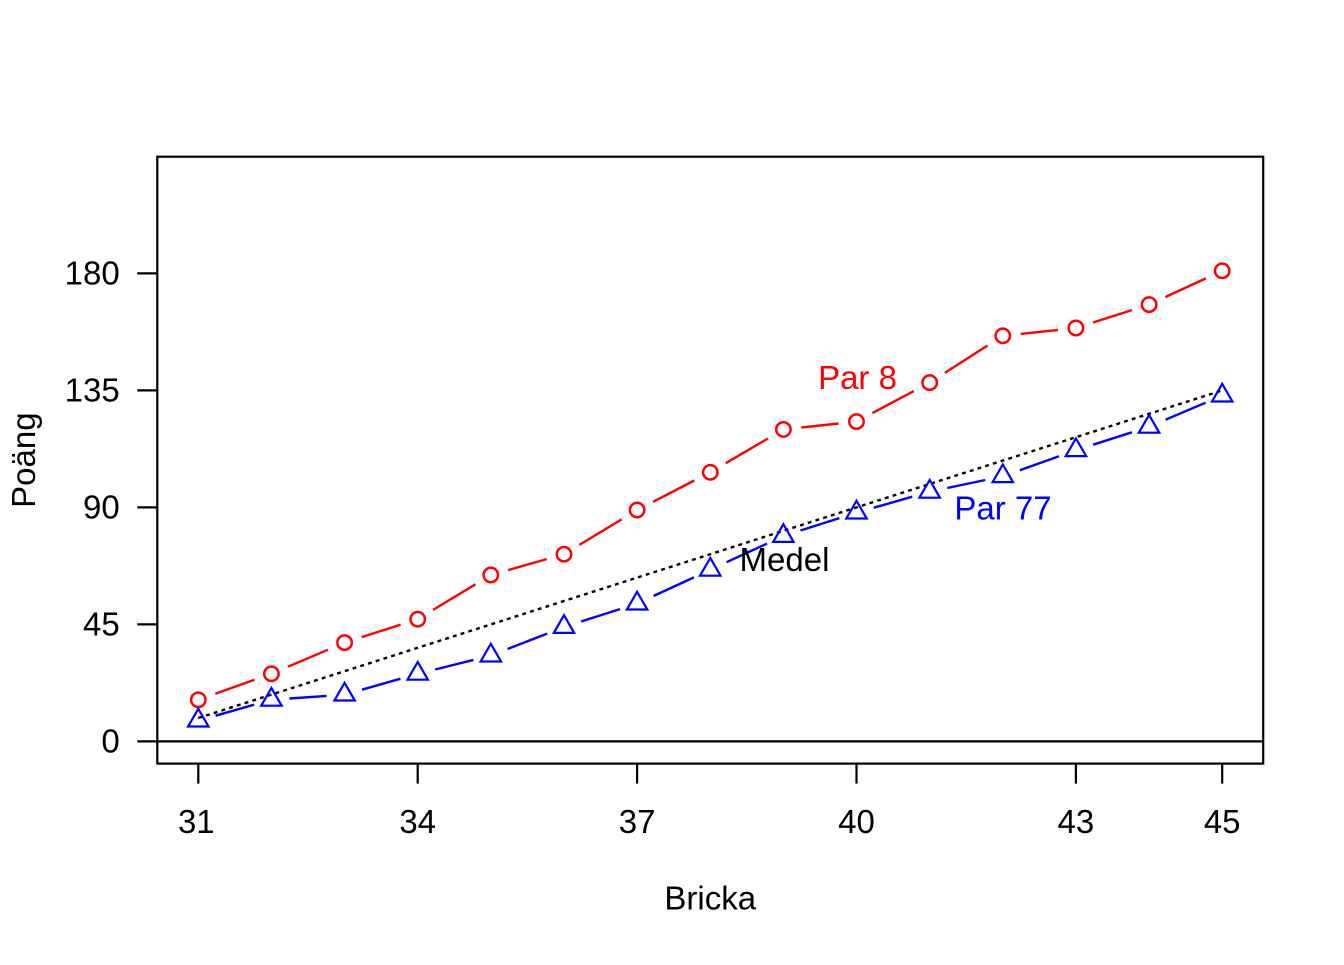 The image size is (1344, 965). Describe the element at coordinates (857, 377) in the screenshot. I see `svg-text: Par 8` at that location.